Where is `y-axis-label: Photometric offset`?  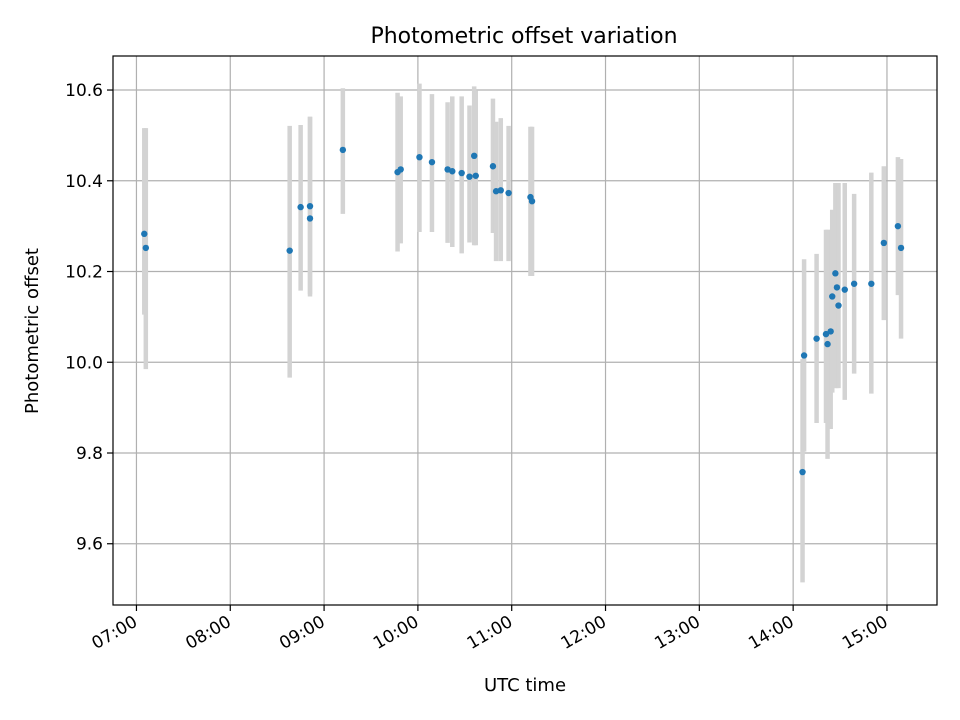
y-axis-label: Photometric offset is located at coordinates (32, 331).